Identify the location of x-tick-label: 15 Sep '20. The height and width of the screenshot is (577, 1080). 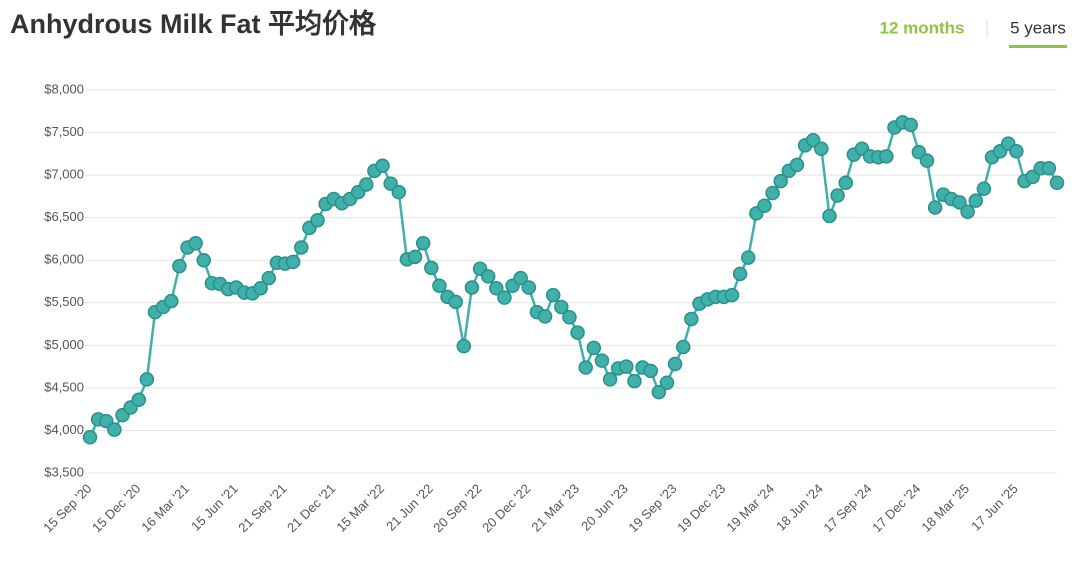
(67, 508).